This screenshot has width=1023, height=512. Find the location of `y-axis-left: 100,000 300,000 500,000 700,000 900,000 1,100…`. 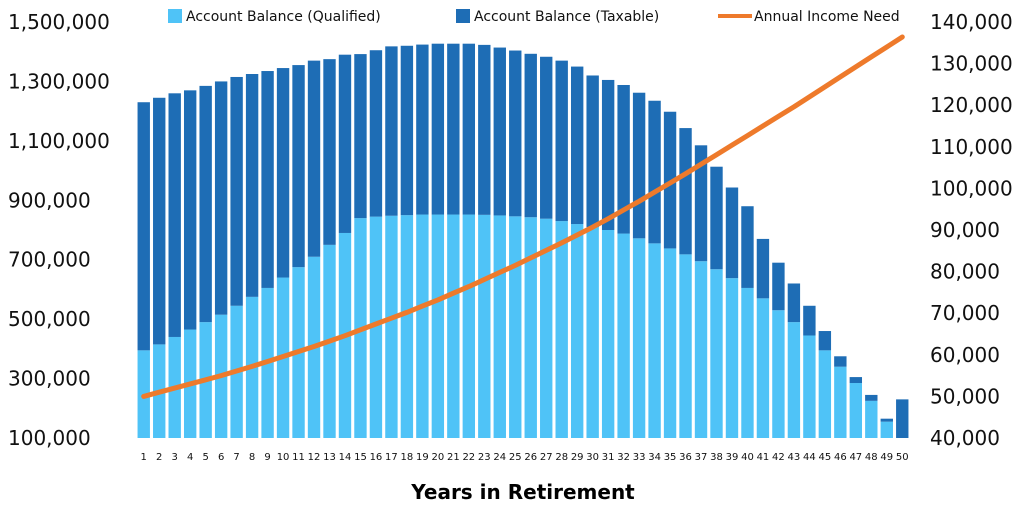

y-axis-left: 100,000 300,000 500,000 700,000 900,000 1,100… is located at coordinates (59, 230).